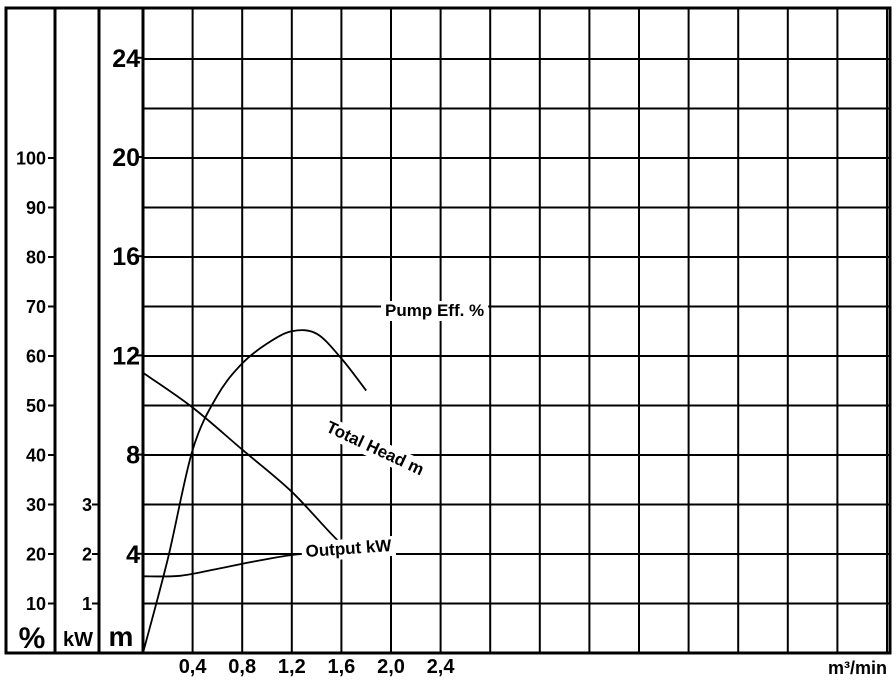  Describe the element at coordinates (87, 554) in the screenshot. I see `kw-tick-label: 2` at that location.